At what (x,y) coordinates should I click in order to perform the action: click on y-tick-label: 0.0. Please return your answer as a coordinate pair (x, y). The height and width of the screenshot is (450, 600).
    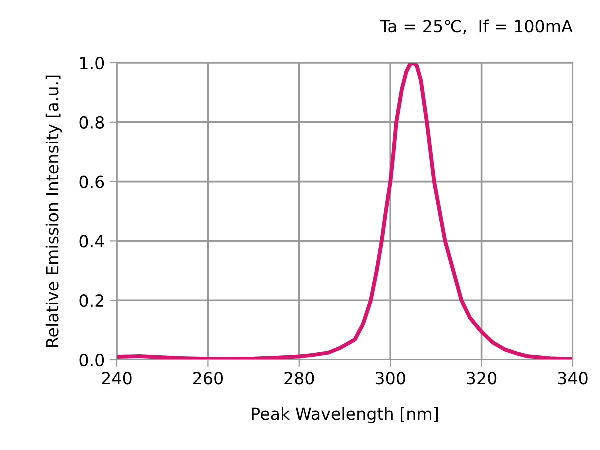
    Looking at the image, I should click on (92, 360).